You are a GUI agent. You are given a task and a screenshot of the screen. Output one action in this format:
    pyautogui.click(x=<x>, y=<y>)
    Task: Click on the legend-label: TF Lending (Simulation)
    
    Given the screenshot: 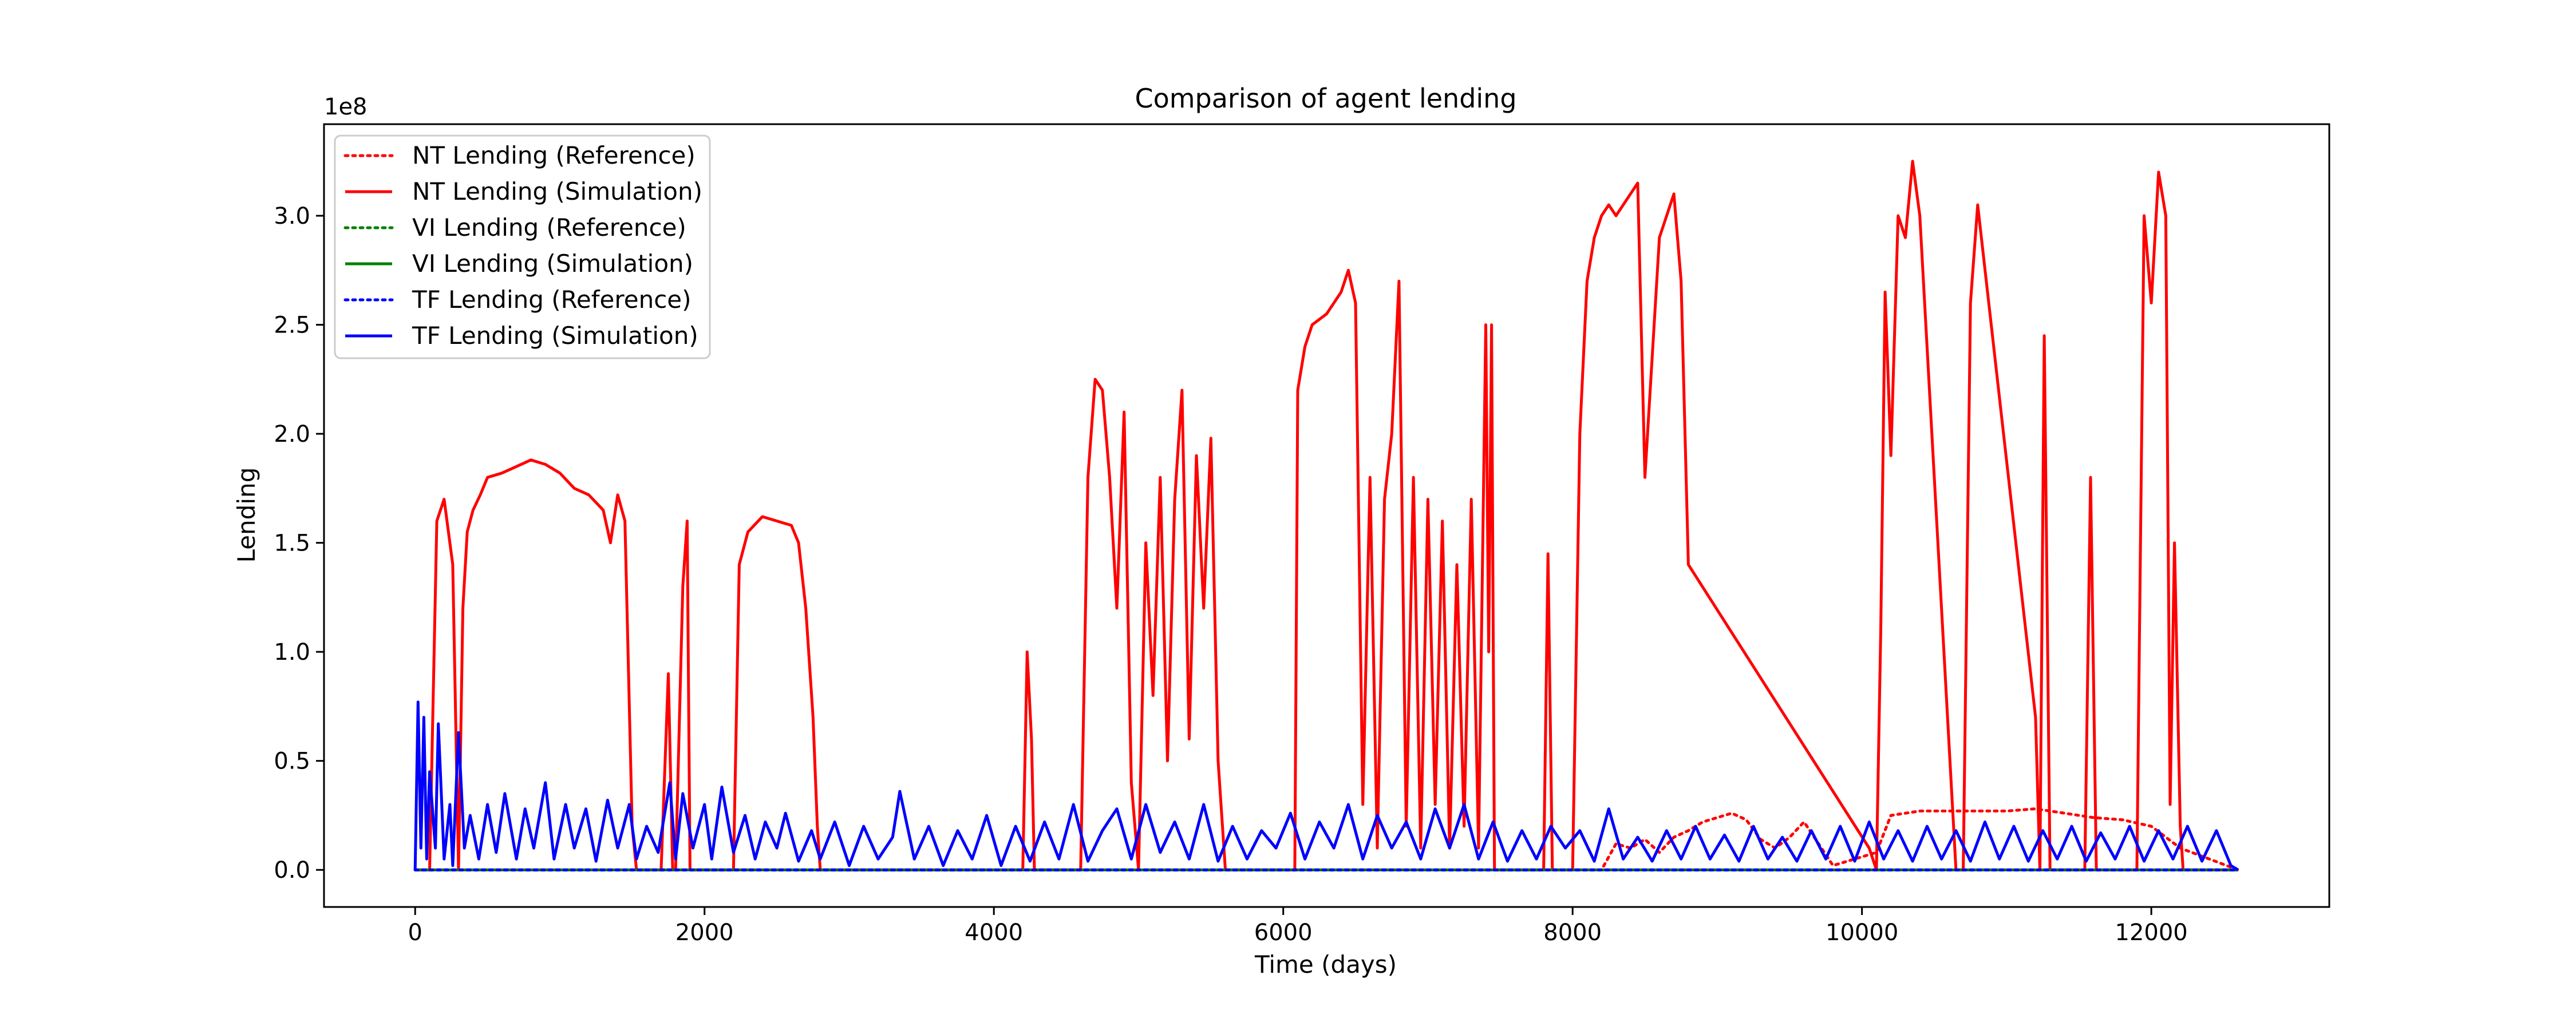 What is the action you would take?
    pyautogui.click(x=555, y=336)
    